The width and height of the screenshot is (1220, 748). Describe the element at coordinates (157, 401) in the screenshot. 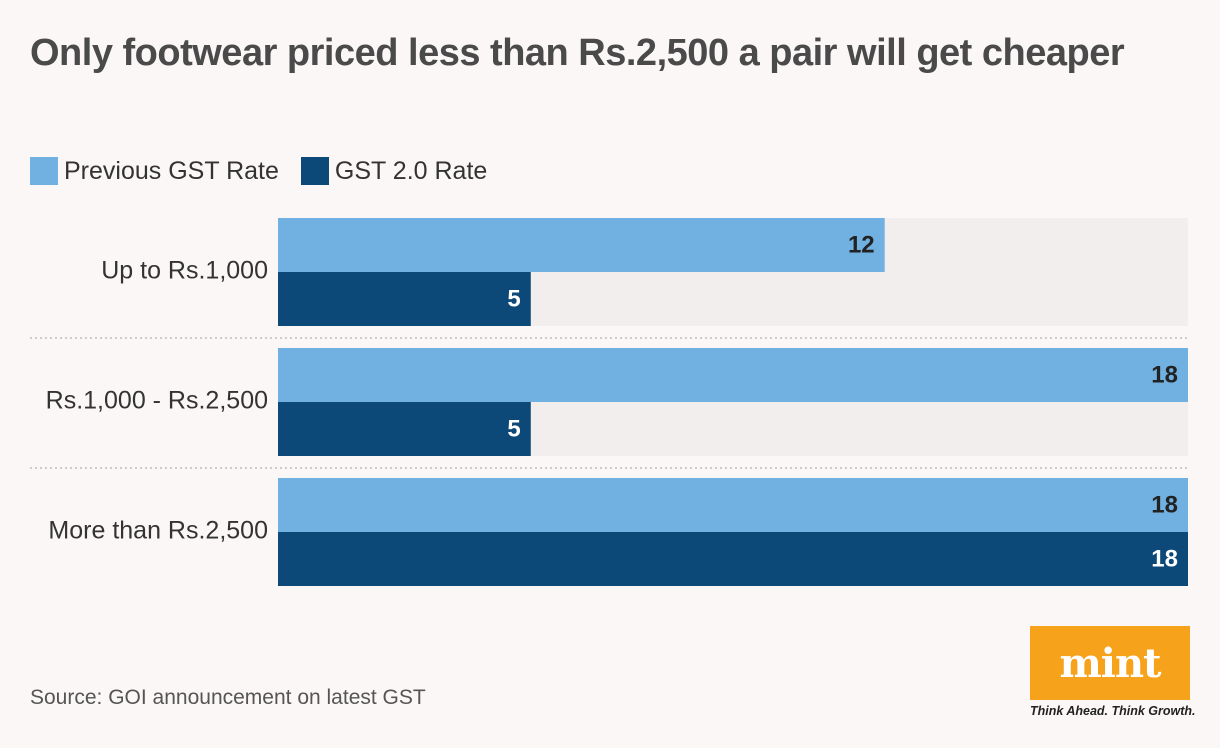

I see `category-label: Rs.1,000 - Rs.2,500` at that location.